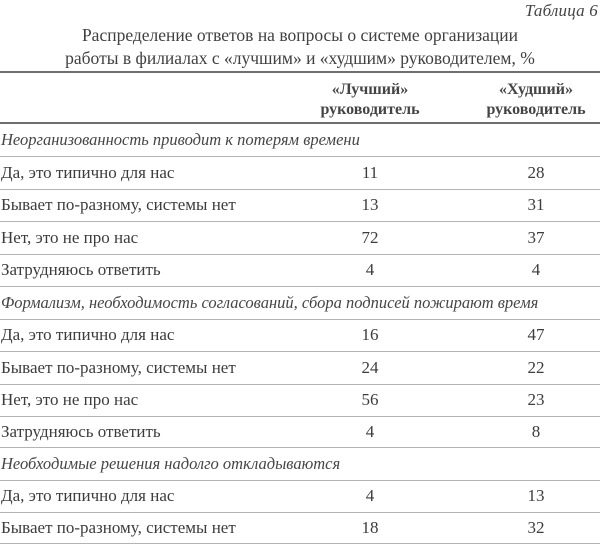 Image resolution: width=600 pixels, height=544 pixels. What do you see at coordinates (536, 431) in the screenshot?
I see `worst-value: 8` at bounding box center [536, 431].